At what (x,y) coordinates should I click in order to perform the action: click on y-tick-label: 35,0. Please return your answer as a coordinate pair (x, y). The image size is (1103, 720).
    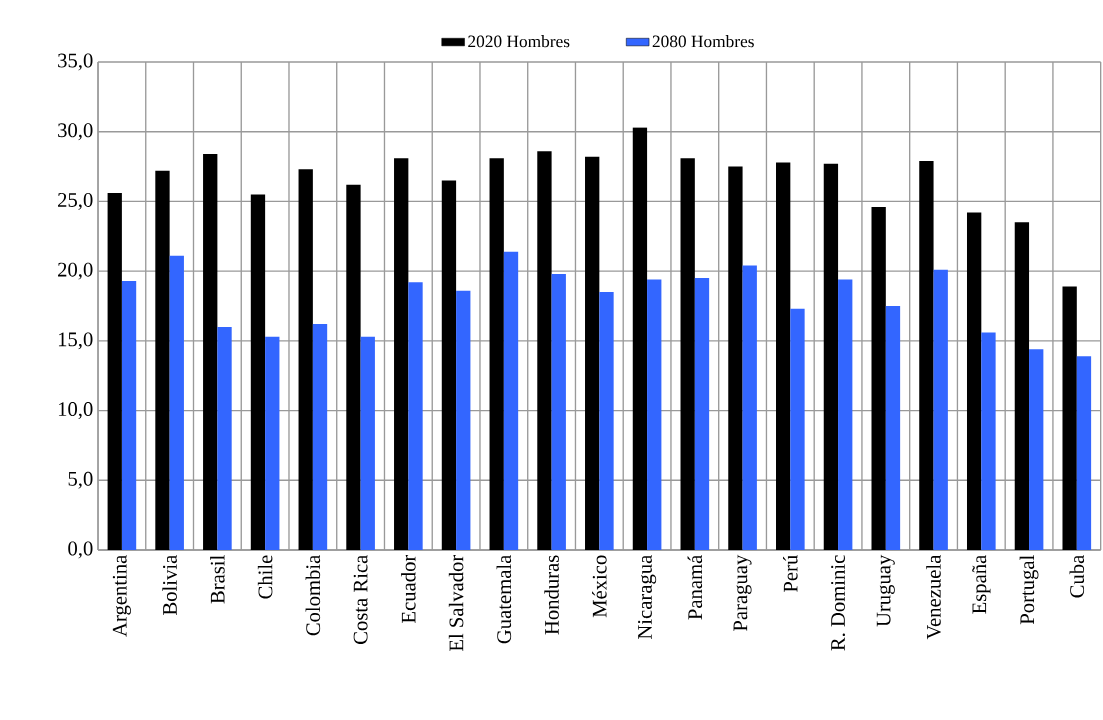
    Looking at the image, I should click on (75, 62).